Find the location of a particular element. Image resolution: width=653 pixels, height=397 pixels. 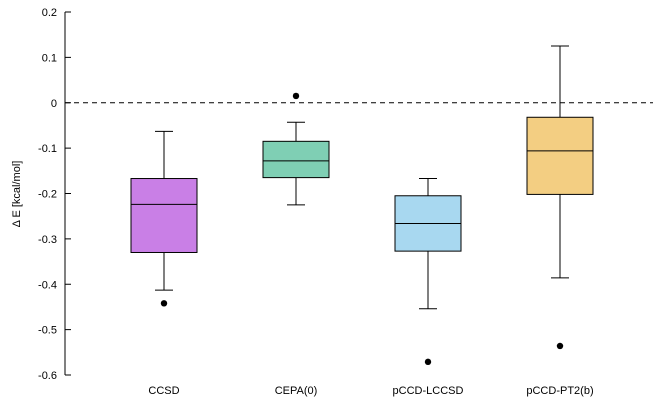

y-tick-label: -0.4 is located at coordinates (47, 285).